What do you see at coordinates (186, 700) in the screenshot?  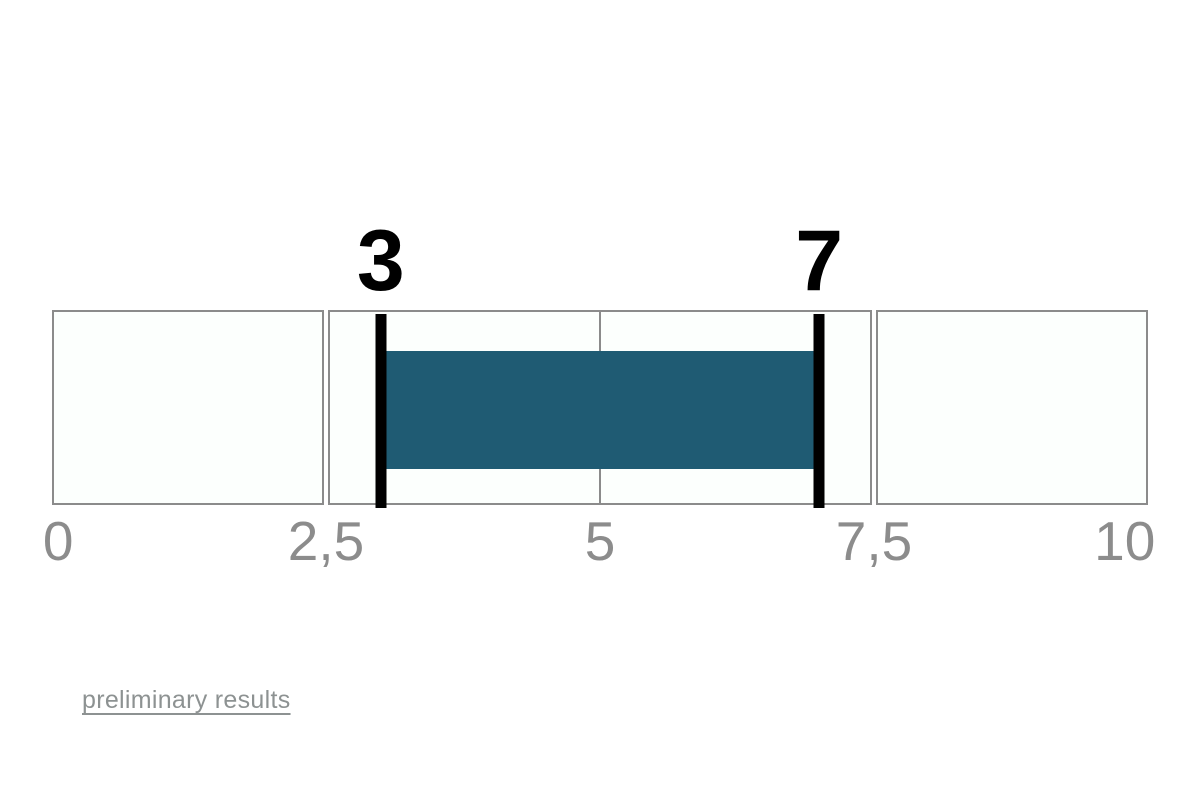 I see `preliminary-results-link: preliminary results` at bounding box center [186, 700].